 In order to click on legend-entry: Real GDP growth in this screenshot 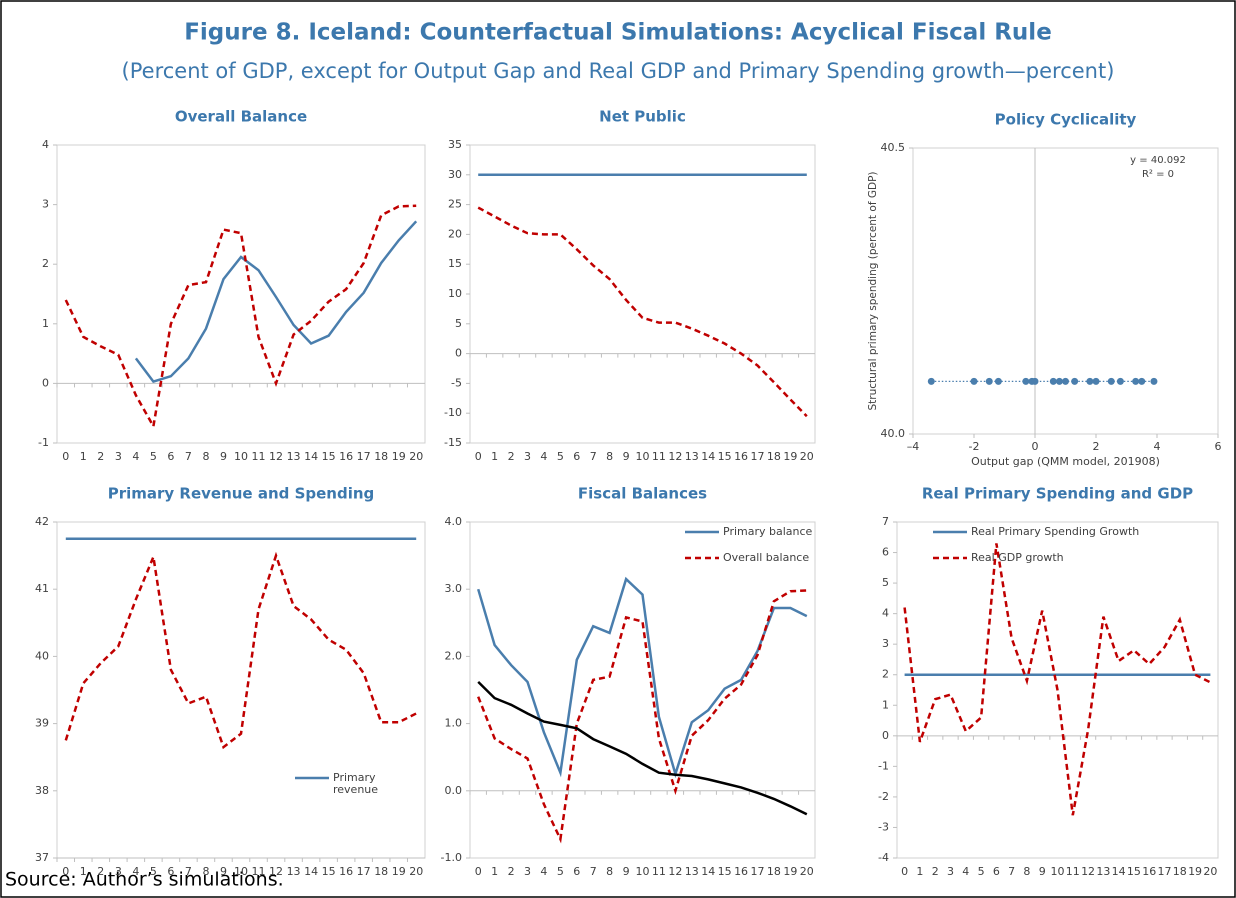, I will do `click(1017, 558)`.